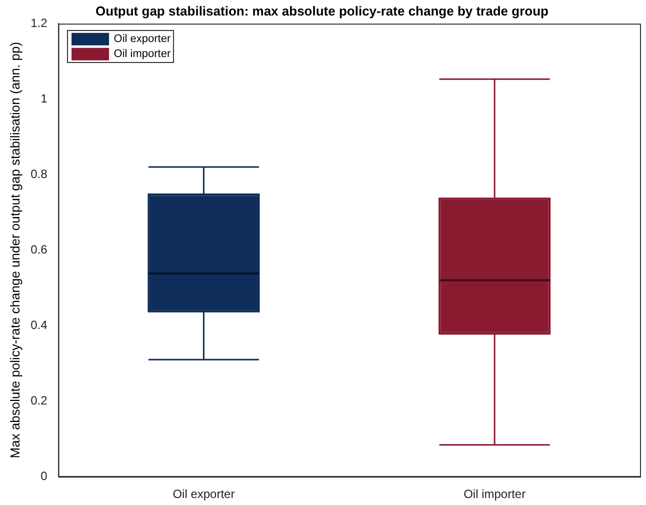  Describe the element at coordinates (39, 173) in the screenshot. I see `y-tick-label: 0.8` at that location.